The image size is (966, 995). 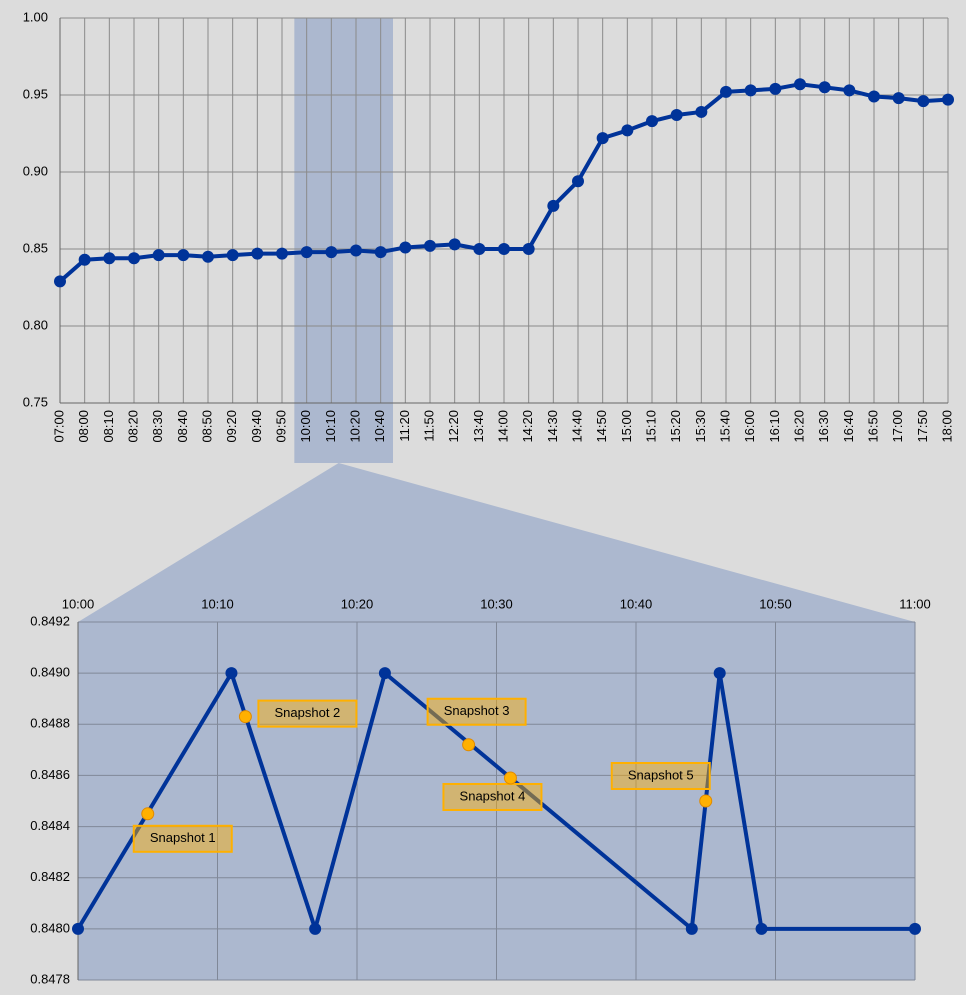 What do you see at coordinates (50, 774) in the screenshot?
I see `y-tick-label: 0.8486` at bounding box center [50, 774].